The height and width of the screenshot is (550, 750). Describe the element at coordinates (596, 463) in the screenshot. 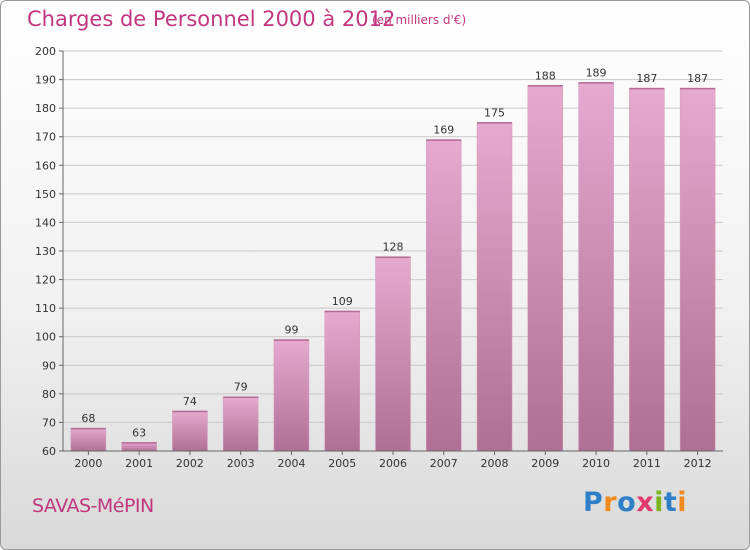

I see `x-tick-label: 2010` at that location.